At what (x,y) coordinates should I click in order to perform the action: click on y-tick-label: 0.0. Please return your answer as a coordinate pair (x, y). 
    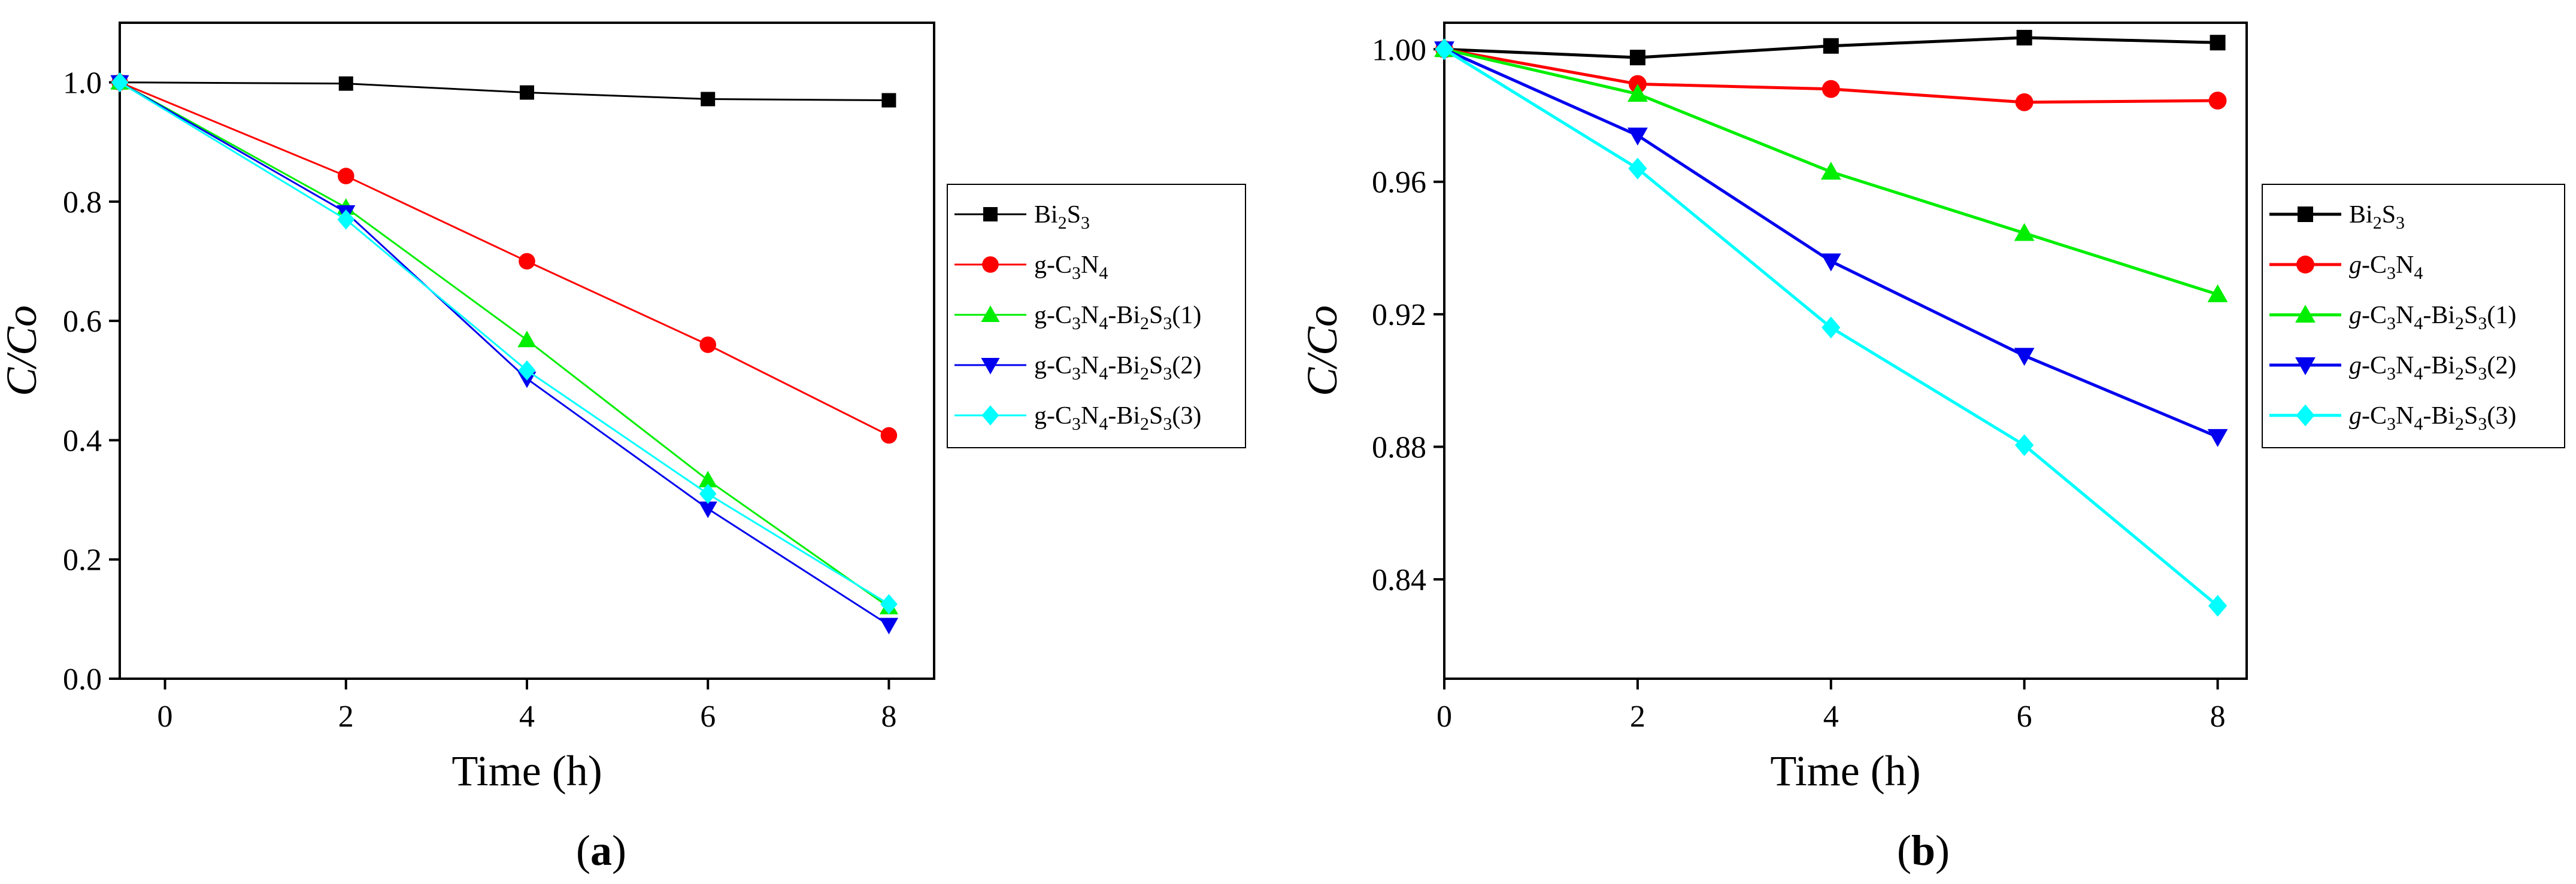
    Looking at the image, I should click on (82, 680).